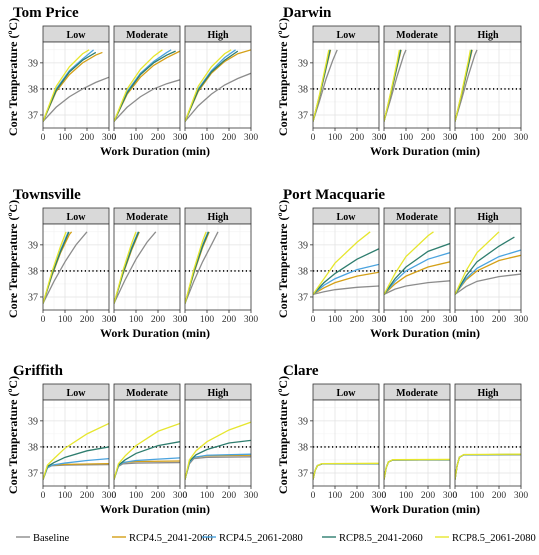  Describe the element at coordinates (307, 13) in the screenshot. I see `chart-title: Darwin` at that location.